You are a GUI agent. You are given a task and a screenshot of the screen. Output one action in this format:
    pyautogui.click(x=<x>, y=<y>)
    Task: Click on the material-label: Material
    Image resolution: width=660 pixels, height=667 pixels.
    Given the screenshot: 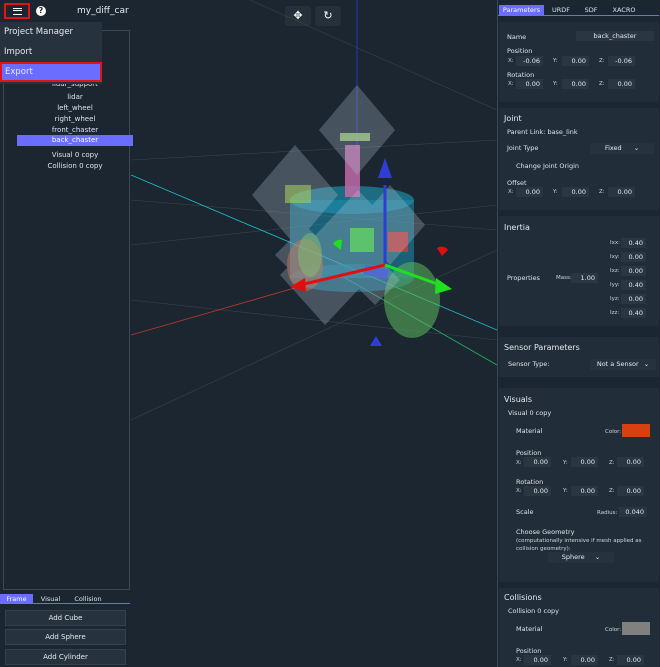 What is the action you would take?
    pyautogui.click(x=529, y=431)
    